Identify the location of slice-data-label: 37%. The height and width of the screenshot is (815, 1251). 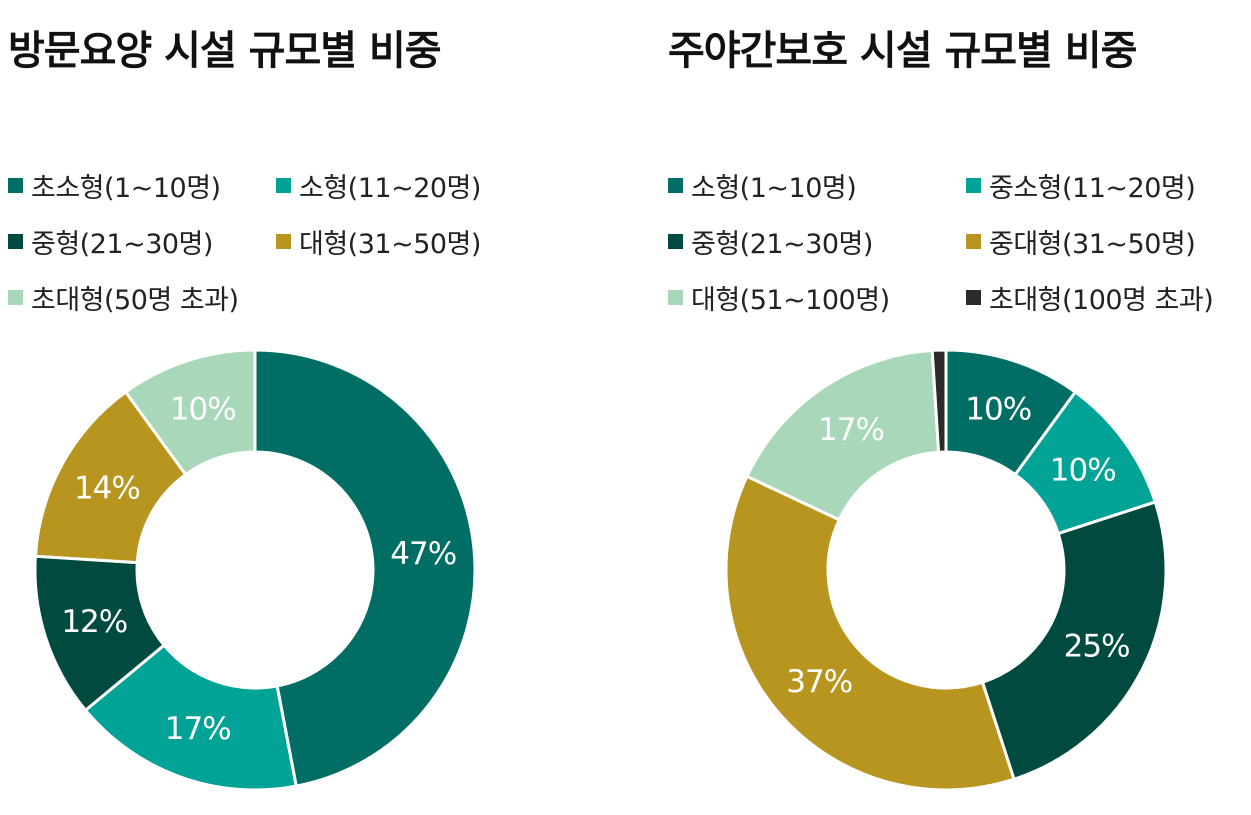
(819, 682).